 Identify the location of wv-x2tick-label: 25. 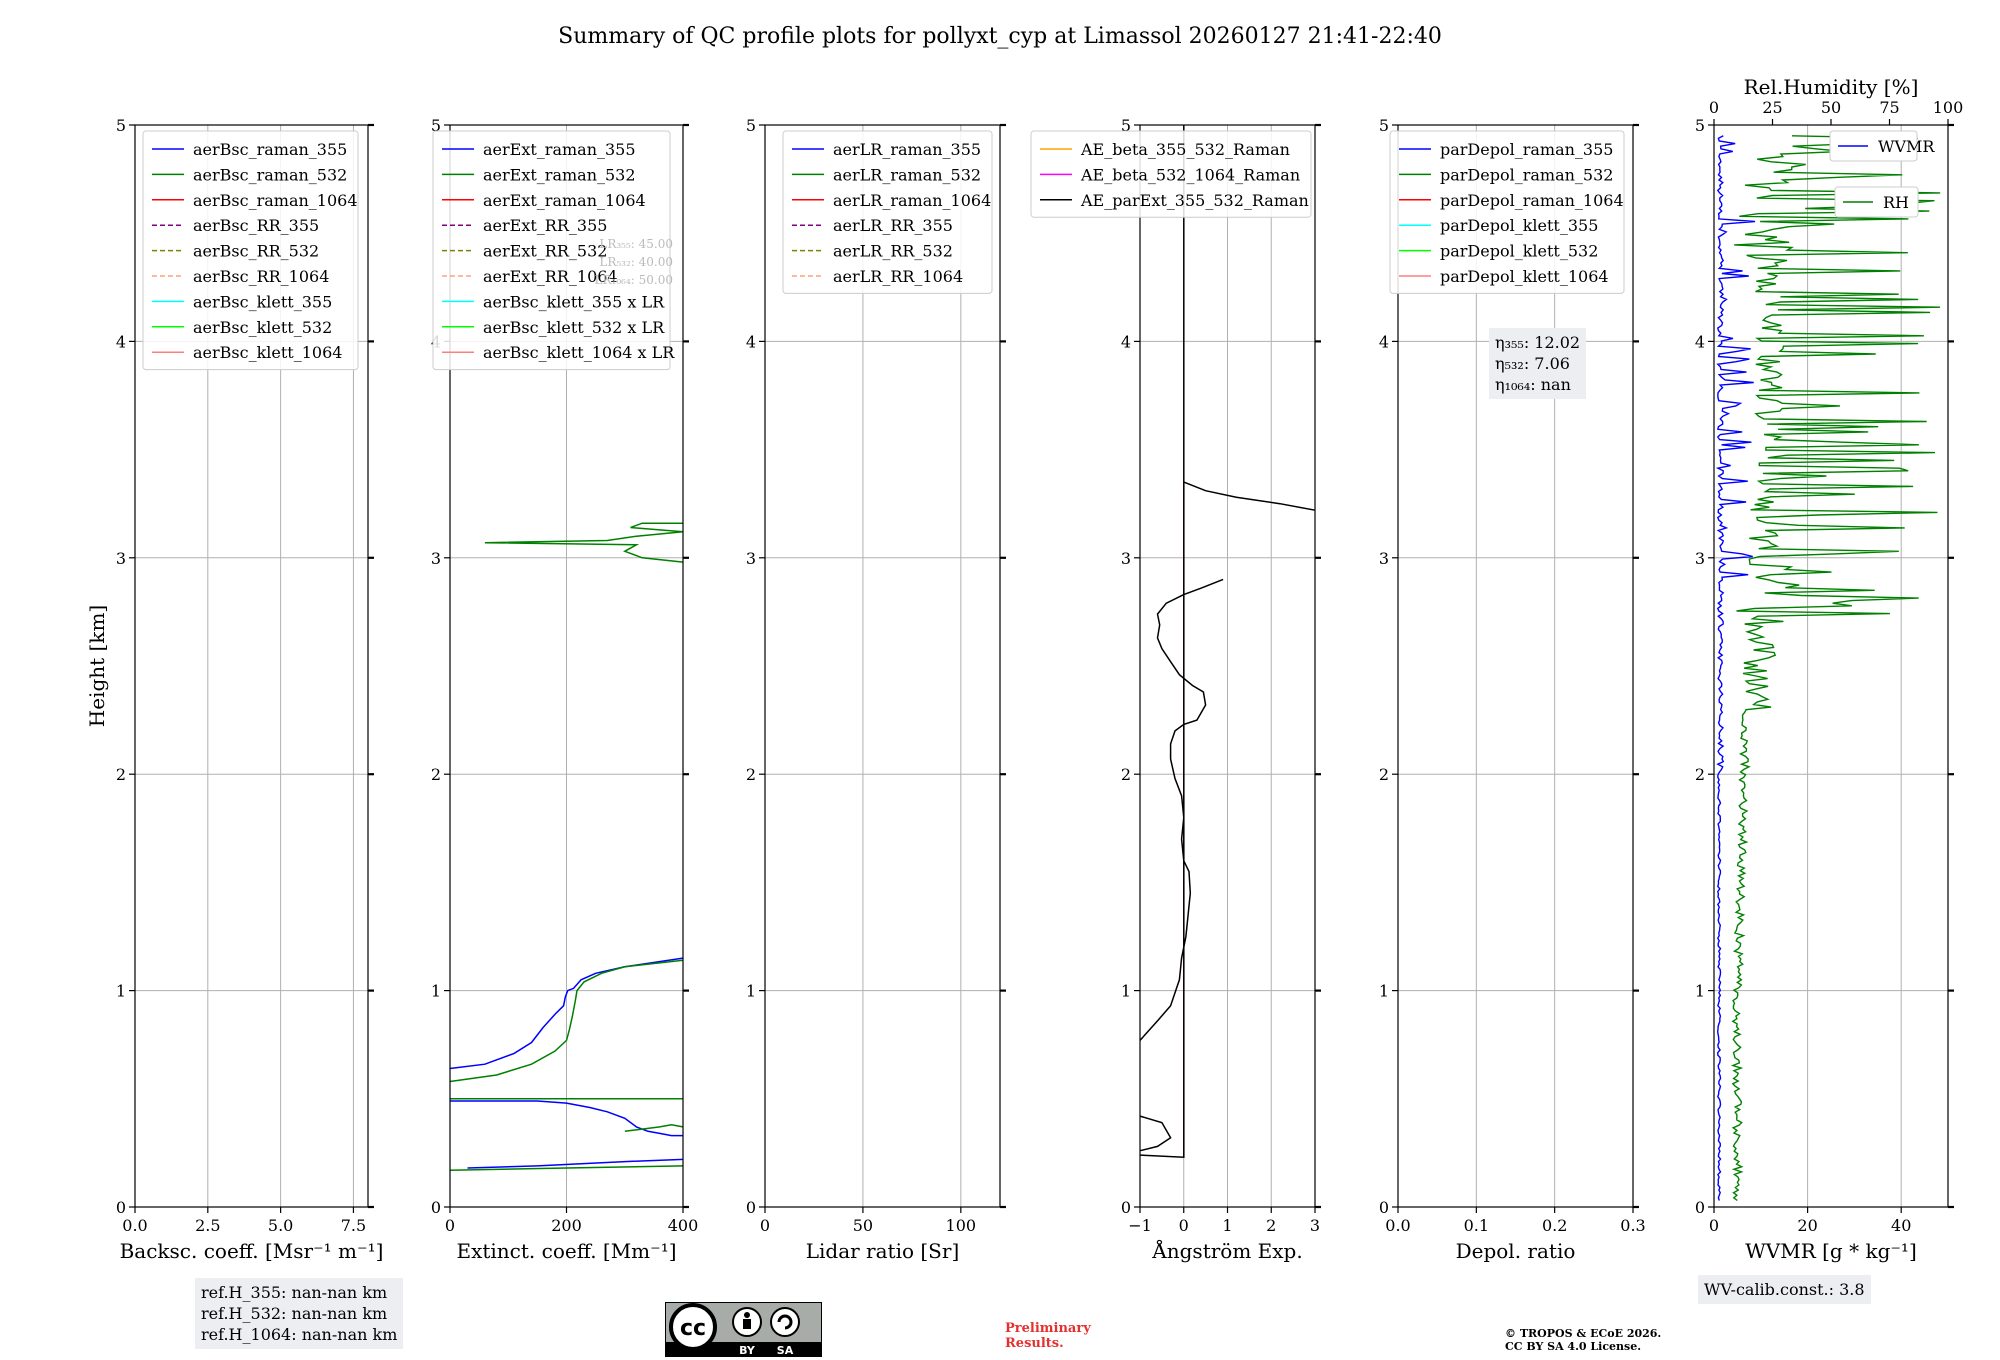
(1772, 107).